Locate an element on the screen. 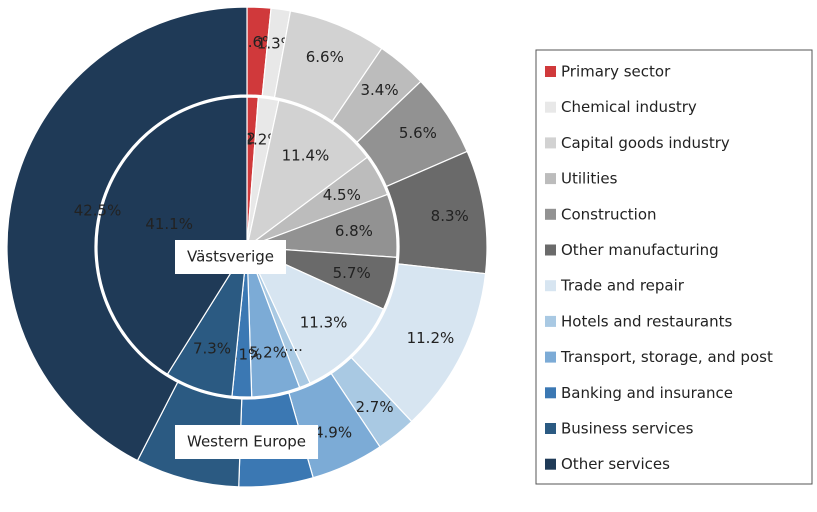  legend-label: Trade and repair is located at coordinates (622, 286).